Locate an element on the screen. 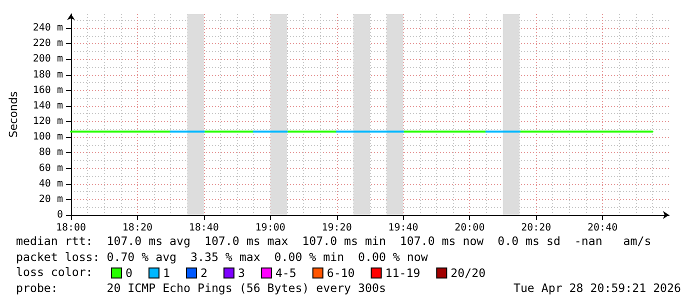 Image resolution: width=697 pixels, height=297 pixels. y-tick-label: 60 m is located at coordinates (50, 168).